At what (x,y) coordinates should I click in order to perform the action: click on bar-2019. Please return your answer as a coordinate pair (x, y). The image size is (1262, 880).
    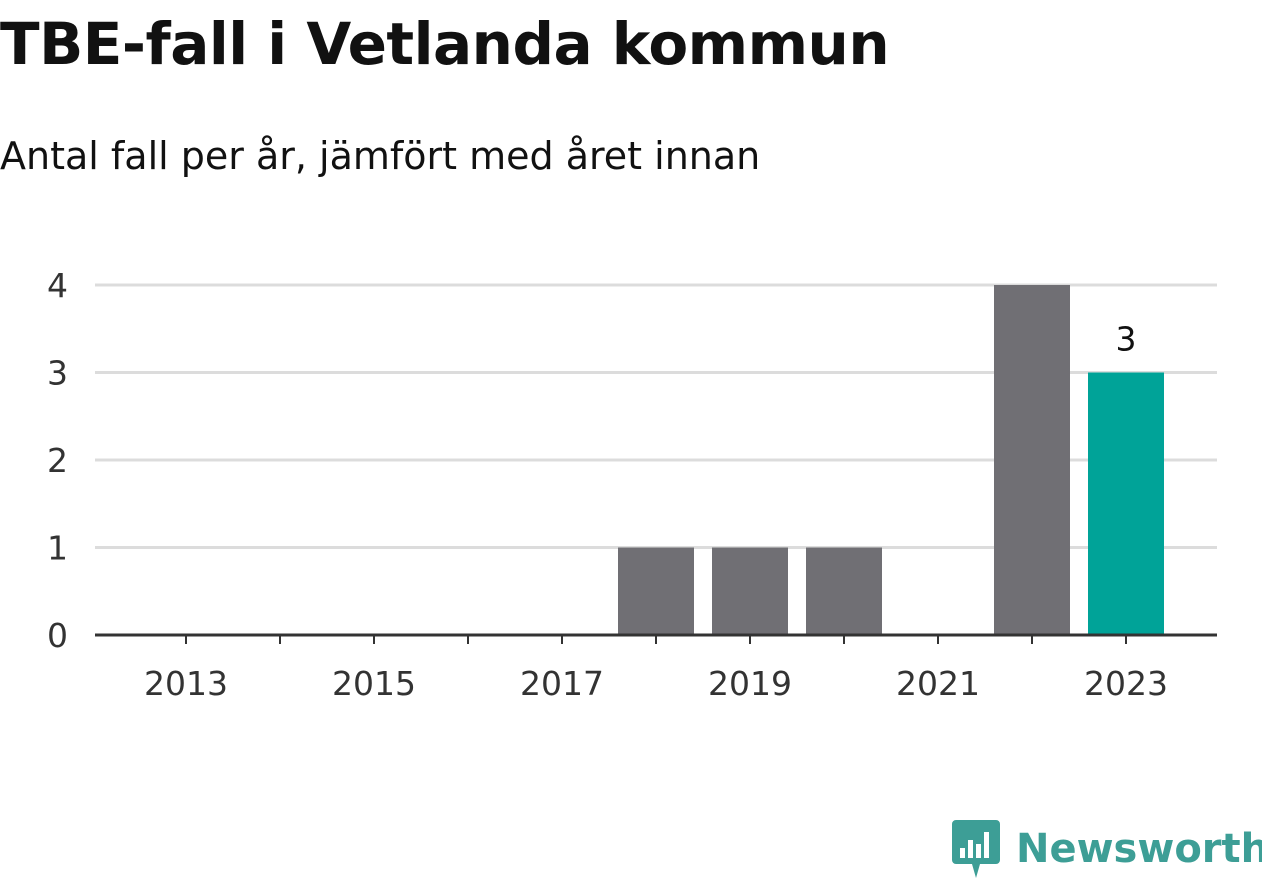
    Looking at the image, I should click on (750, 591).